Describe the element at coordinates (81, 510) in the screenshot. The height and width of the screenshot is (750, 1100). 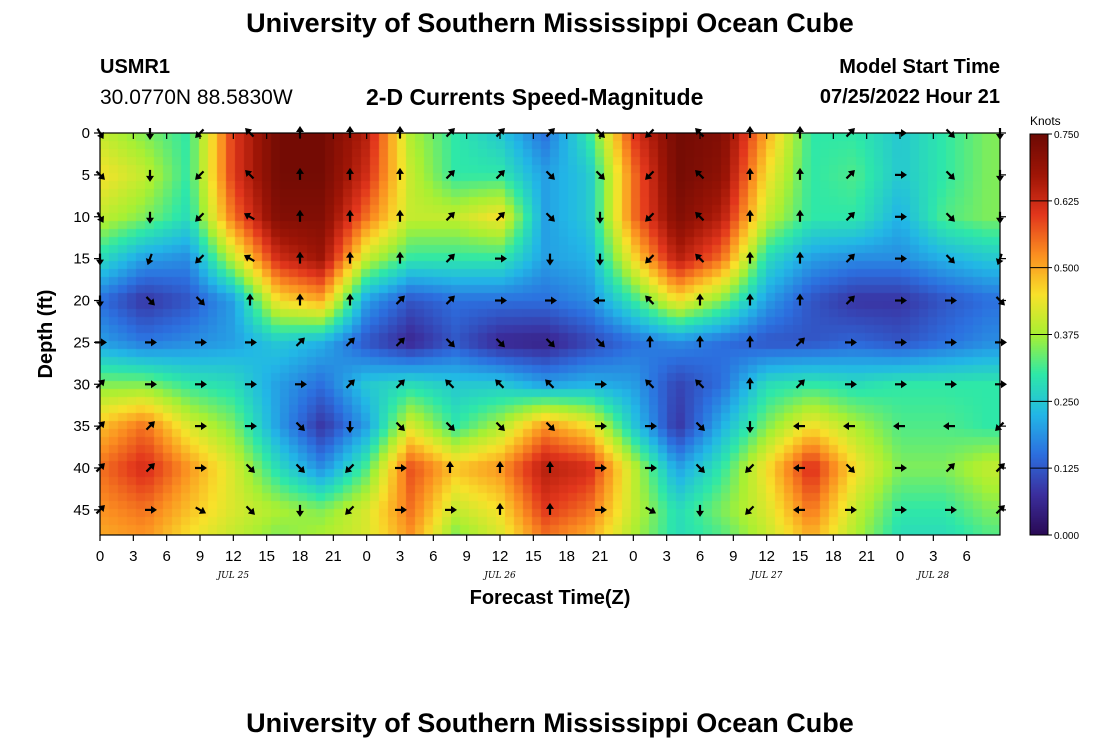
I see `y-tick-label: 45` at that location.